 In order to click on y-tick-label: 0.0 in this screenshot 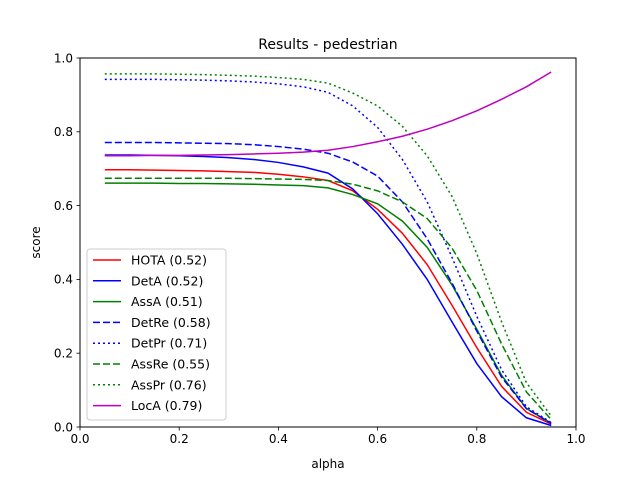, I will do `click(63, 427)`.